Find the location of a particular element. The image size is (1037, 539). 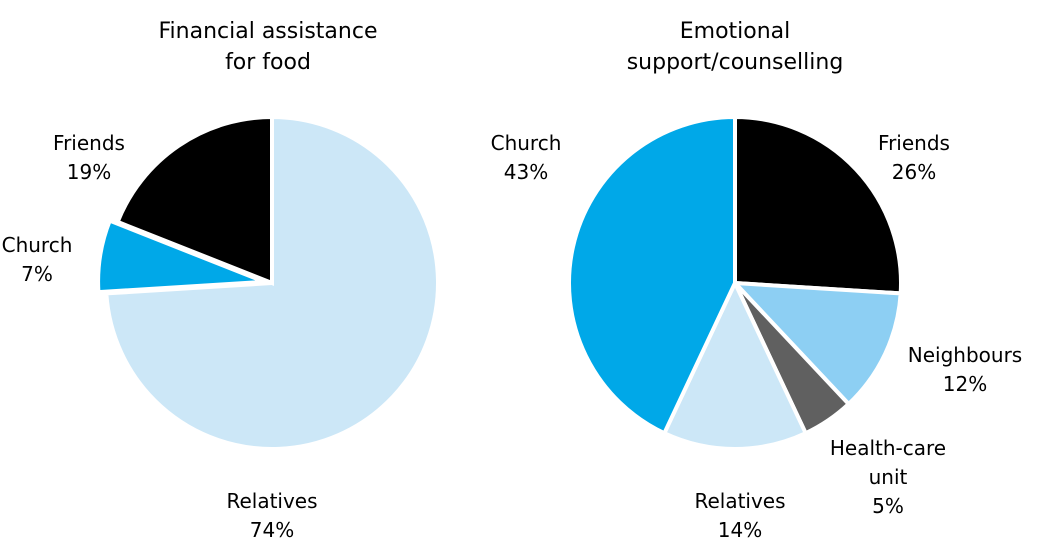

slice-label-friends: Friends 19% is located at coordinates (89, 157).